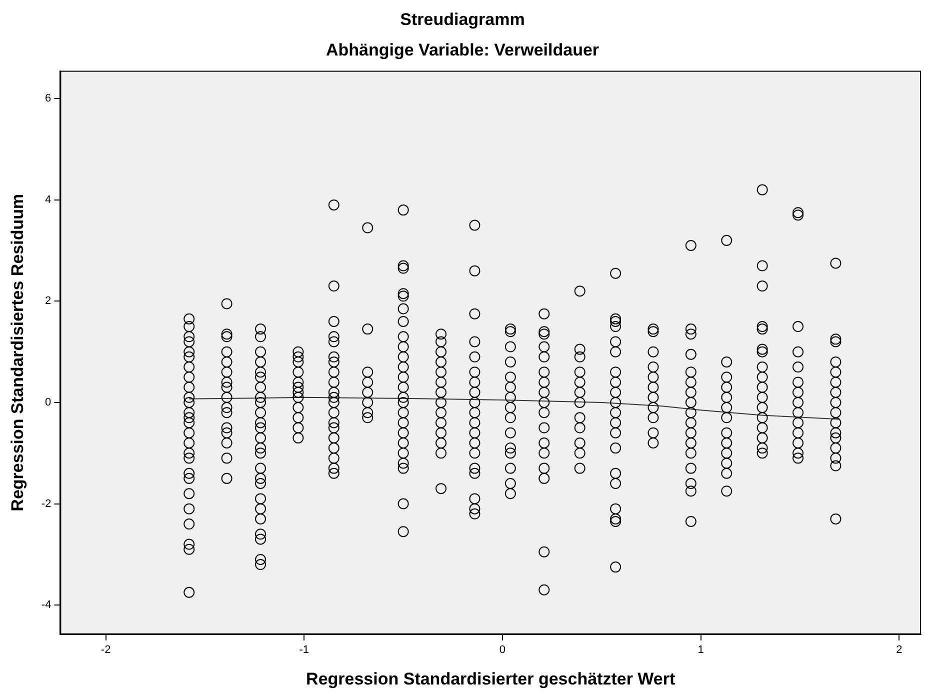 Image resolution: width=929 pixels, height=698 pixels. Describe the element at coordinates (17, 353) in the screenshot. I see `y-axis-title: Regression Standardisiertes Residuum` at that location.